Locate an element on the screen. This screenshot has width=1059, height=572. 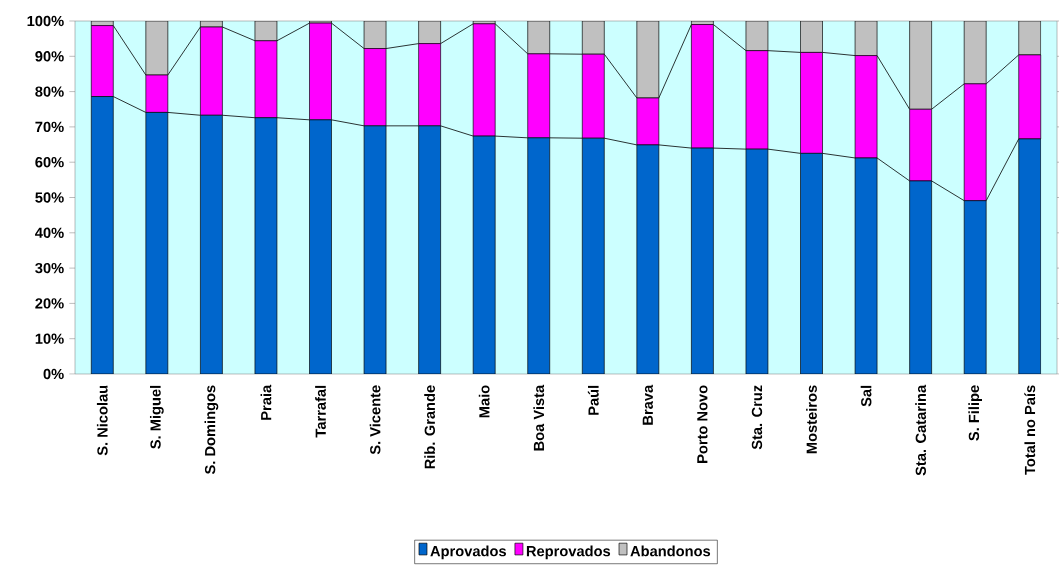
x-tick-label: S. Vicente is located at coordinates (375, 420).